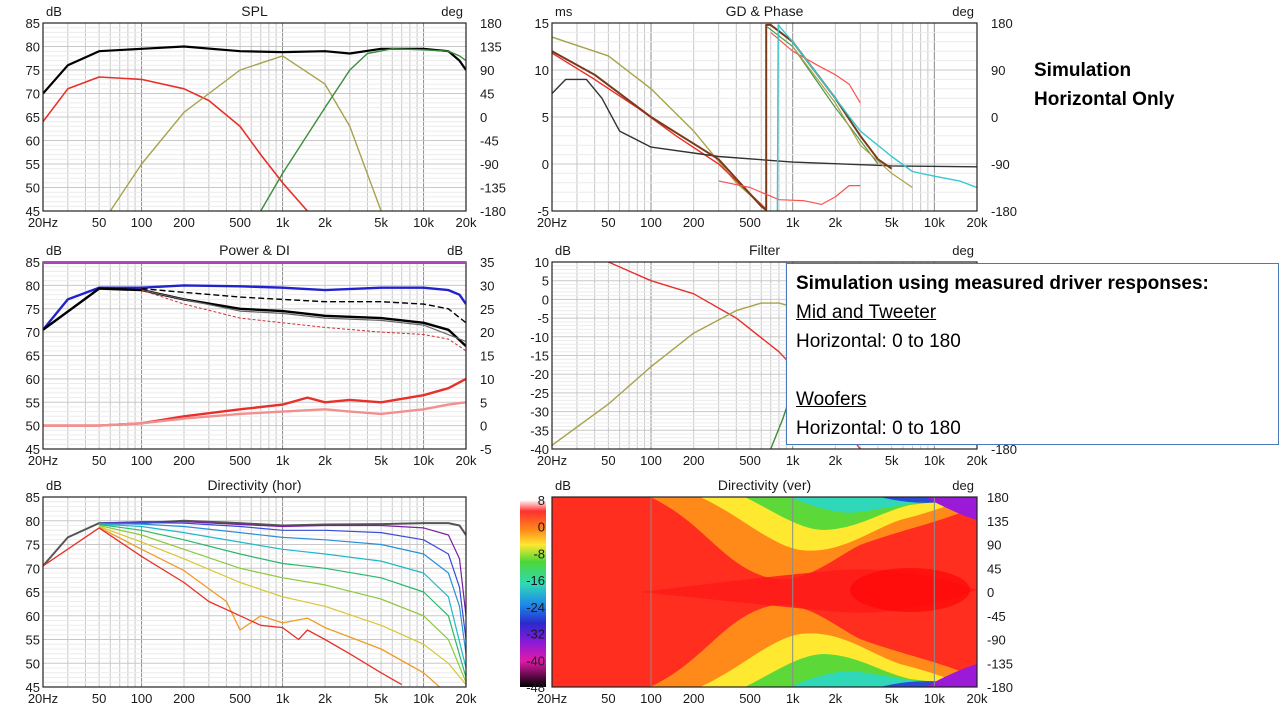 The image size is (1280, 720). What do you see at coordinates (539, 430) in the screenshot?
I see `y-tick-filter: -35` at bounding box center [539, 430].